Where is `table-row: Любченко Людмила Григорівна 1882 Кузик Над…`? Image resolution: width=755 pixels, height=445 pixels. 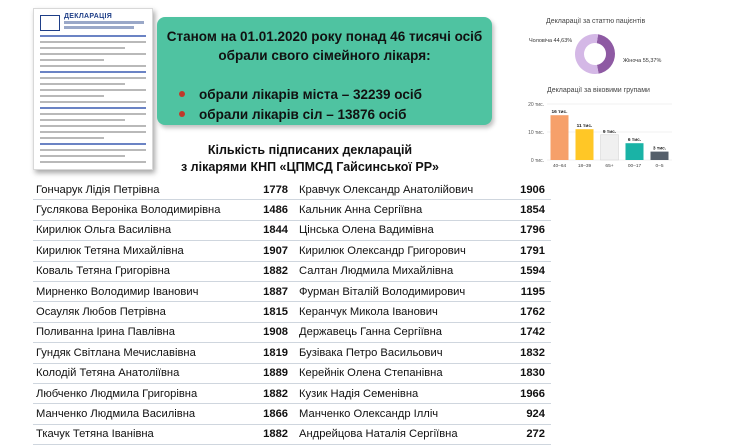
table-row: Любченко Людмила Григорівна 1882 Кузик Над… is located at coordinates (292, 394).